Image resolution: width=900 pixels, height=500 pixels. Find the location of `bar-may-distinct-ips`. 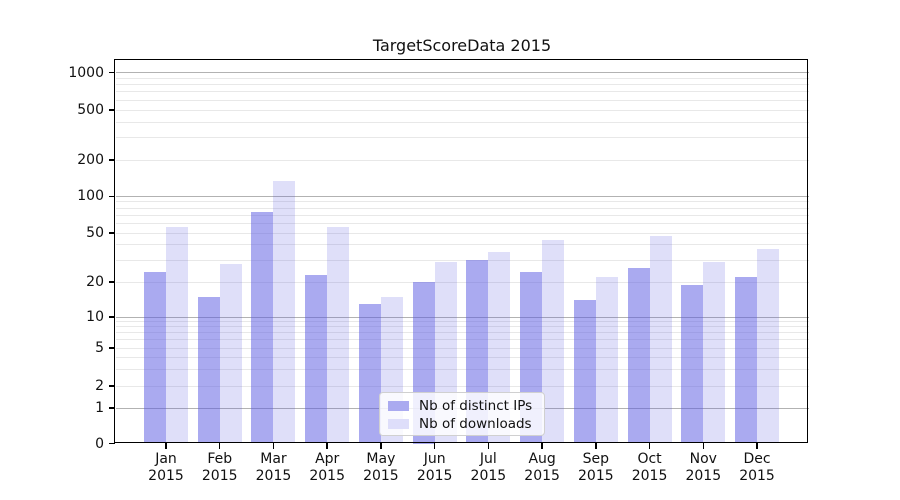

bar-may-distinct-ips is located at coordinates (369, 373).